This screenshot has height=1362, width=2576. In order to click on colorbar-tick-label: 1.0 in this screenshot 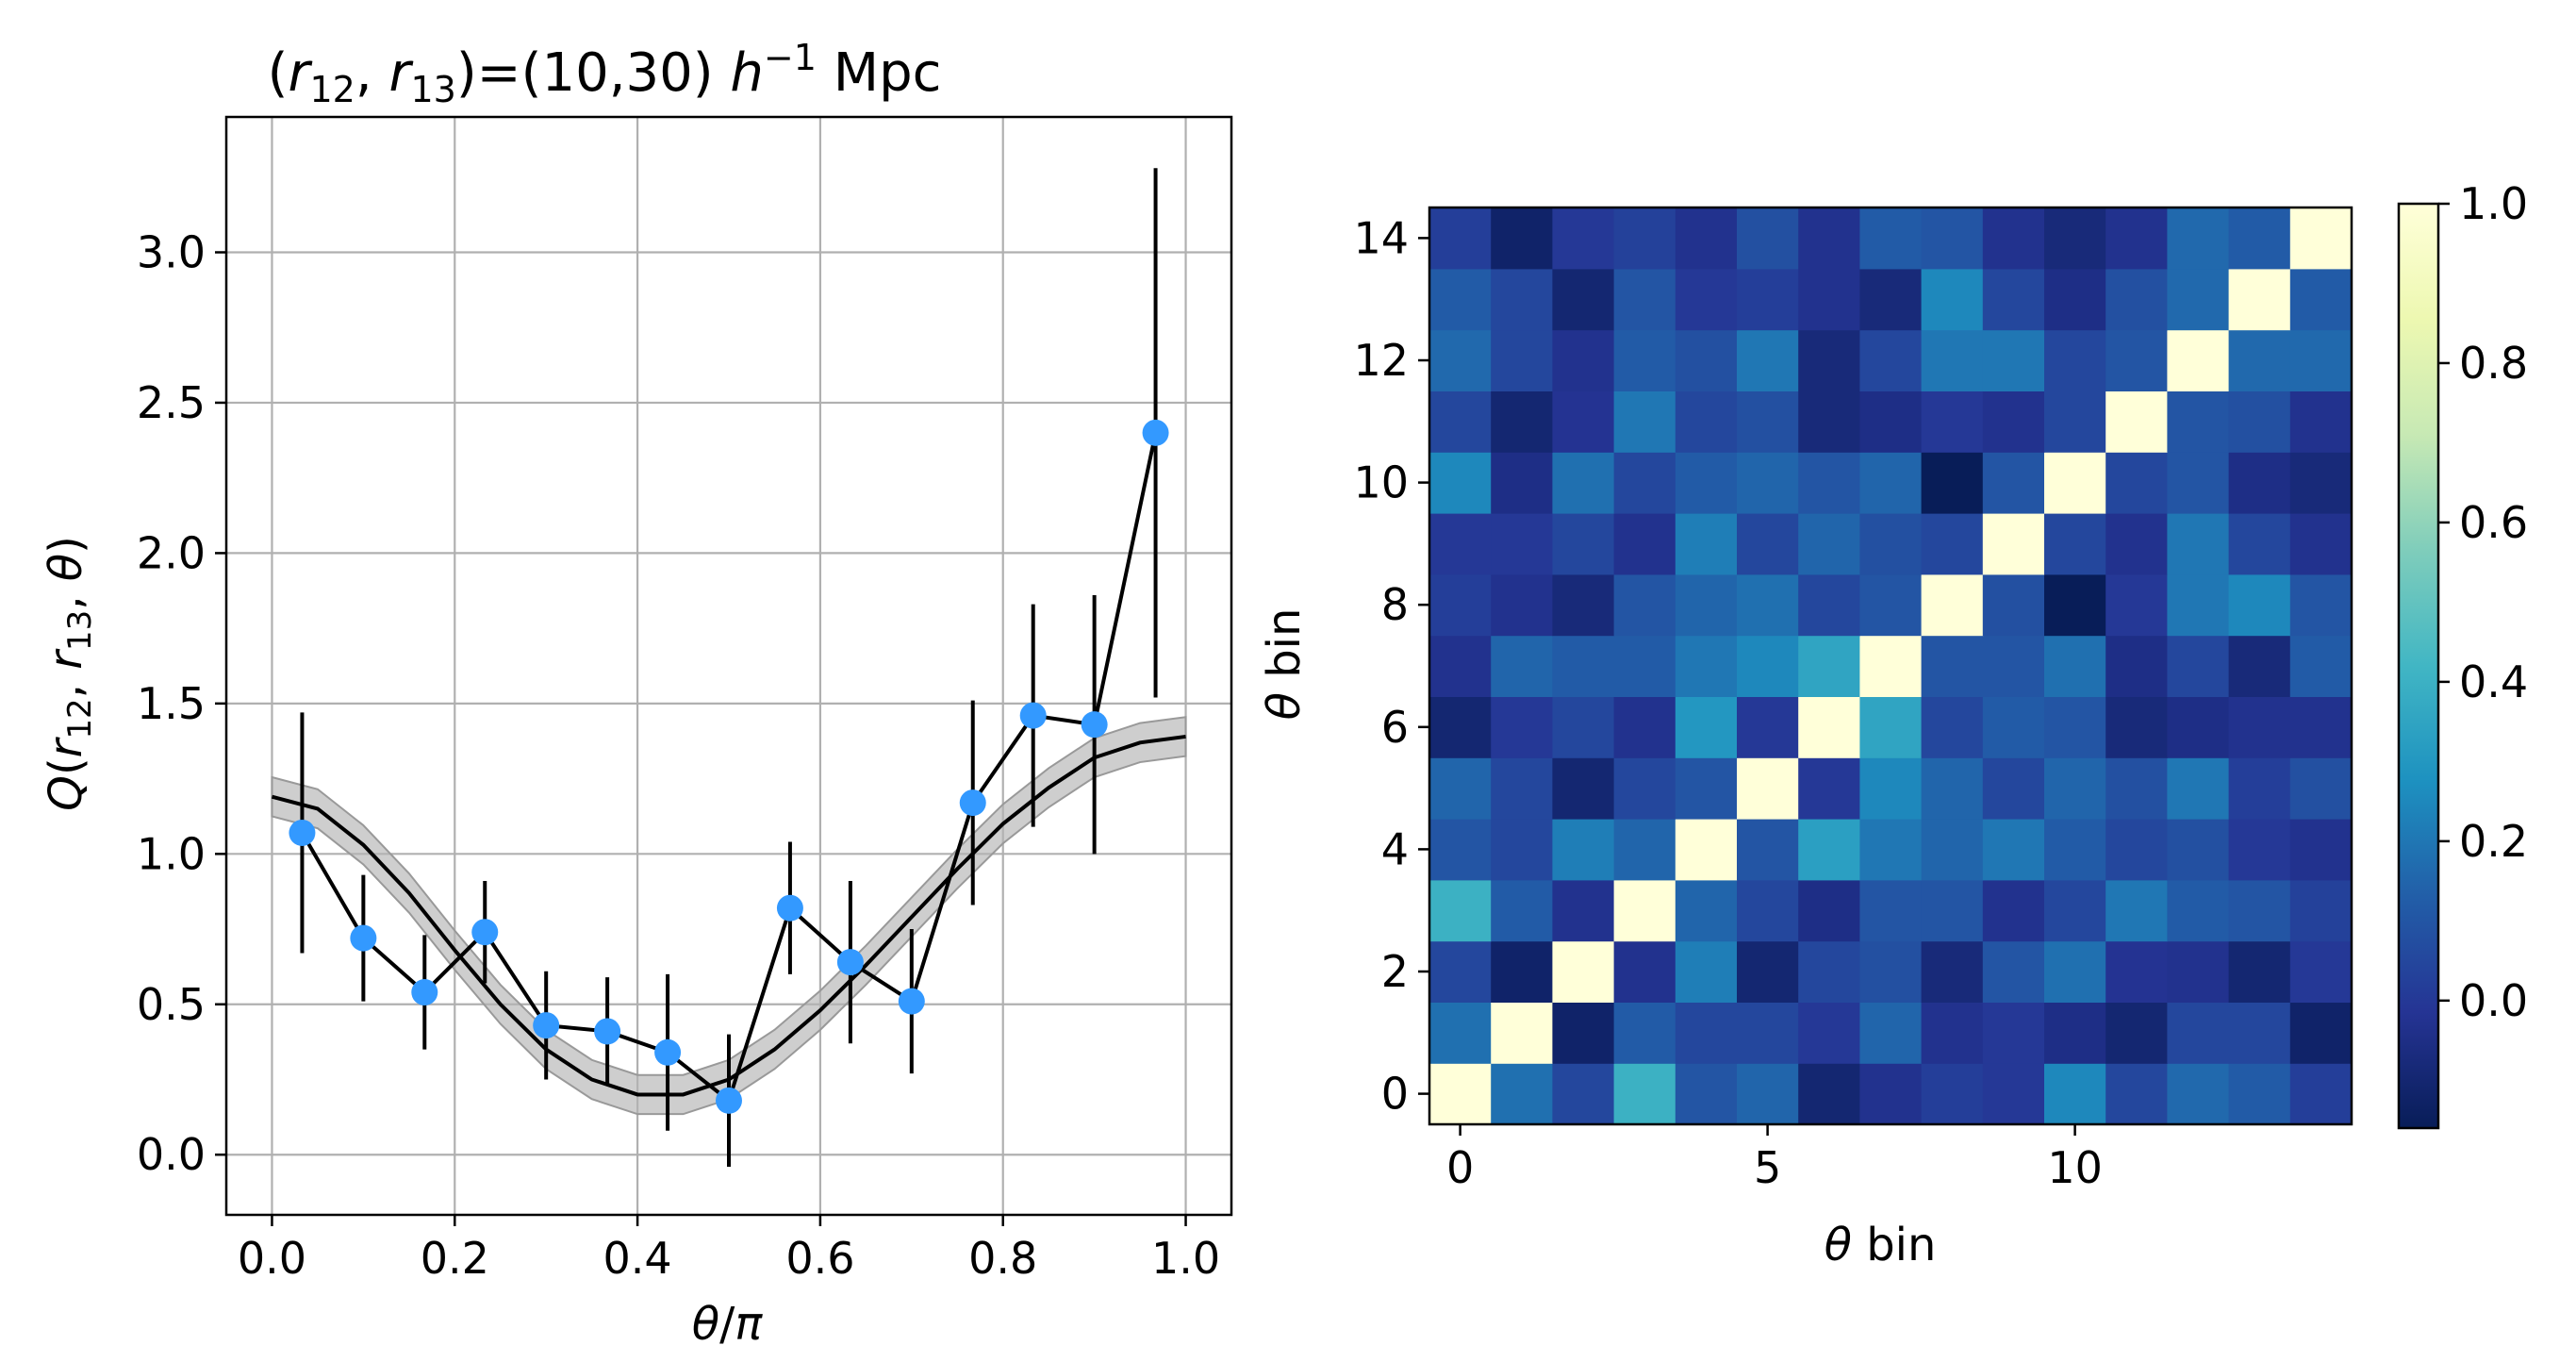, I will do `click(2493, 203)`.